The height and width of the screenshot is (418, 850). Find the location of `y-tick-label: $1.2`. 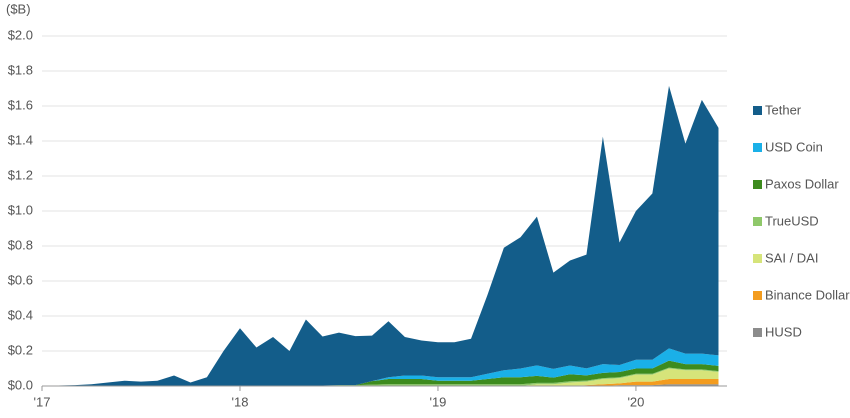

y-tick-label: $1.2 is located at coordinates (20, 174).